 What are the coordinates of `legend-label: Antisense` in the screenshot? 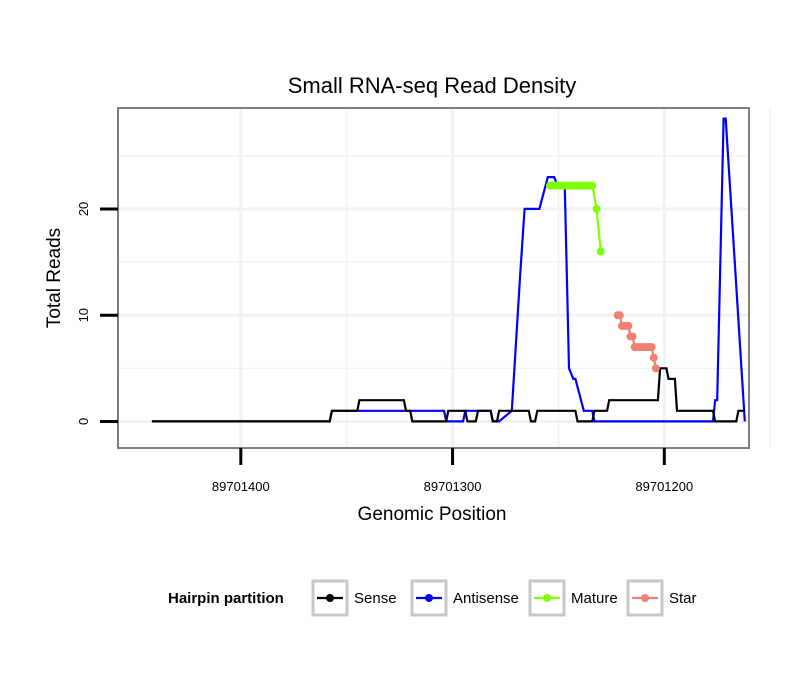 It's located at (486, 598).